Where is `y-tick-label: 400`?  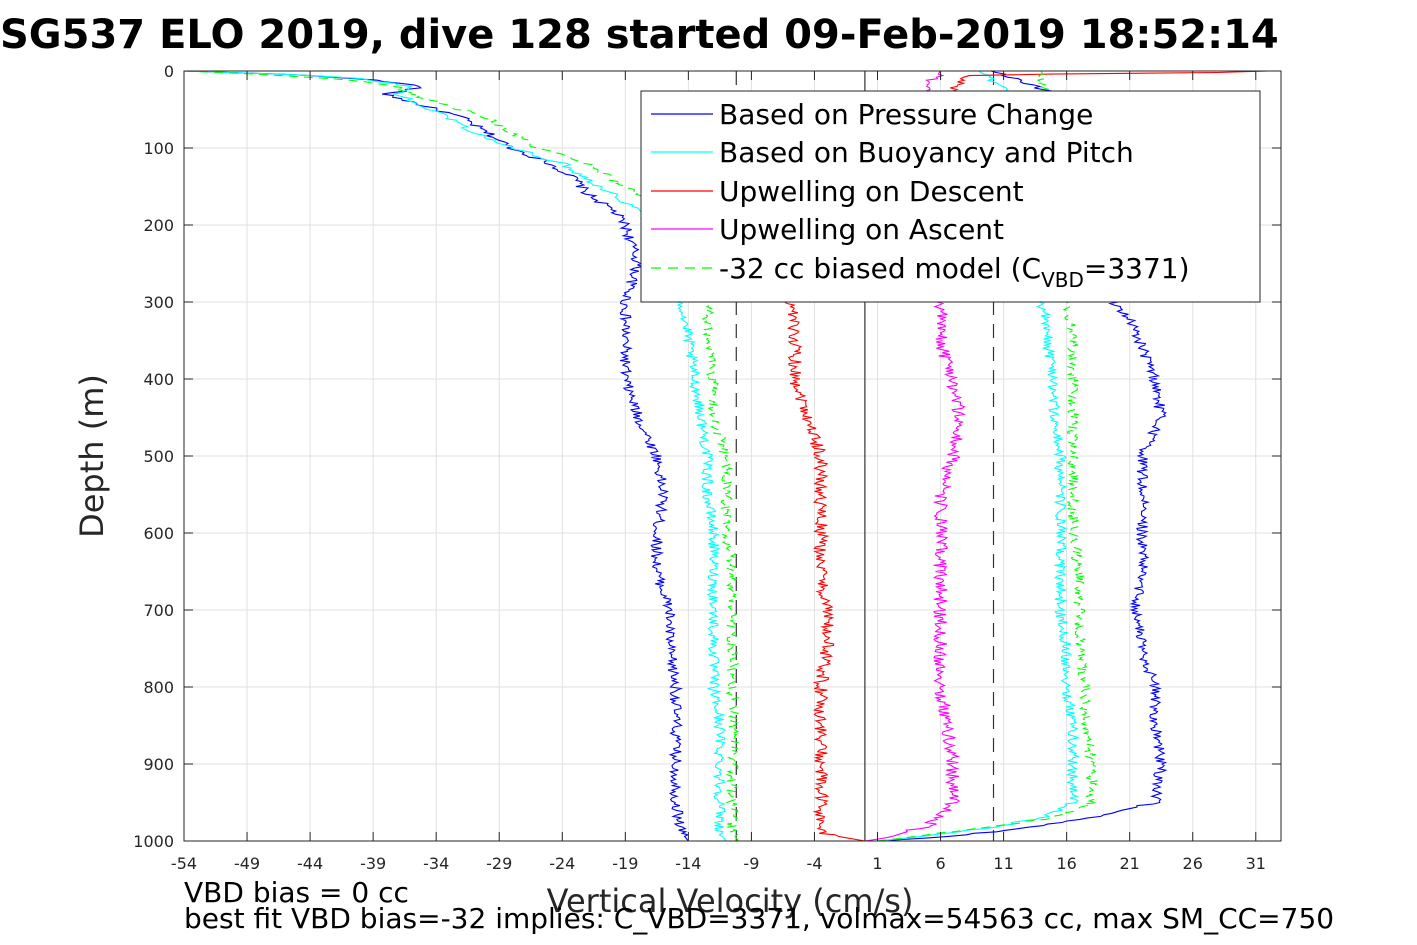 y-tick-label: 400 is located at coordinates (158, 379).